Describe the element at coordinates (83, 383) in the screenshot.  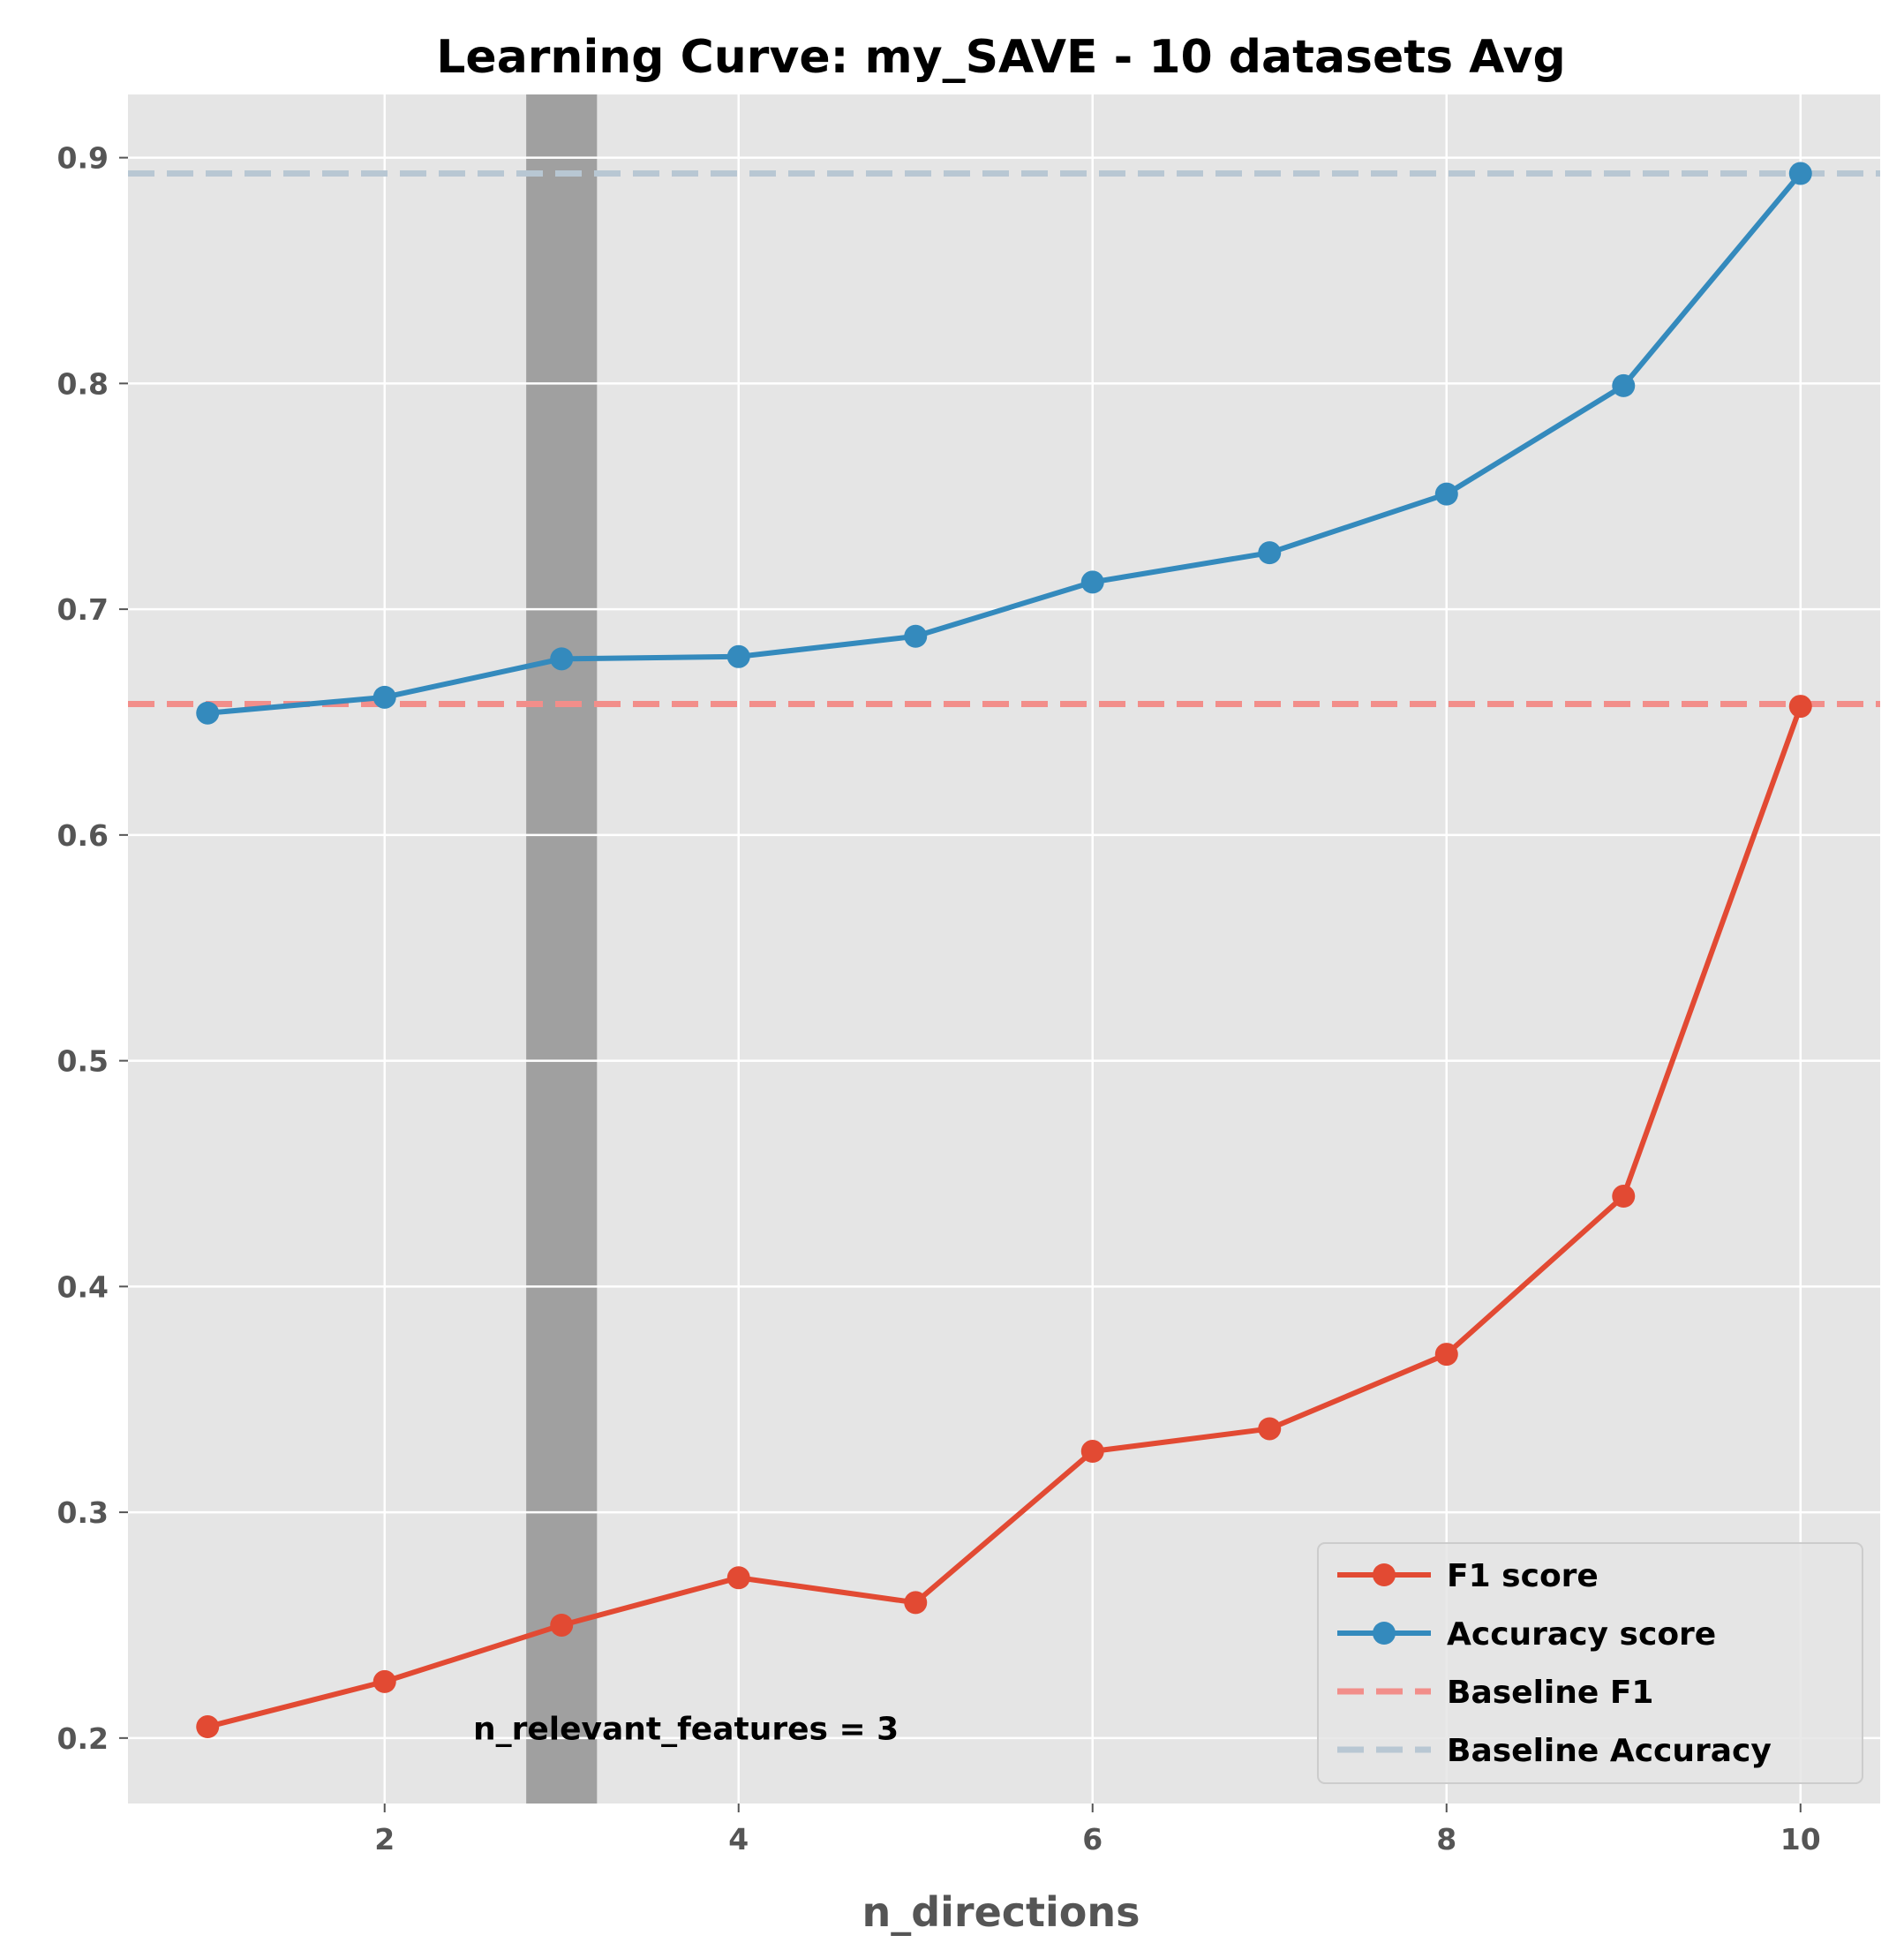
I see `y-tick-label: 0.8` at that location.